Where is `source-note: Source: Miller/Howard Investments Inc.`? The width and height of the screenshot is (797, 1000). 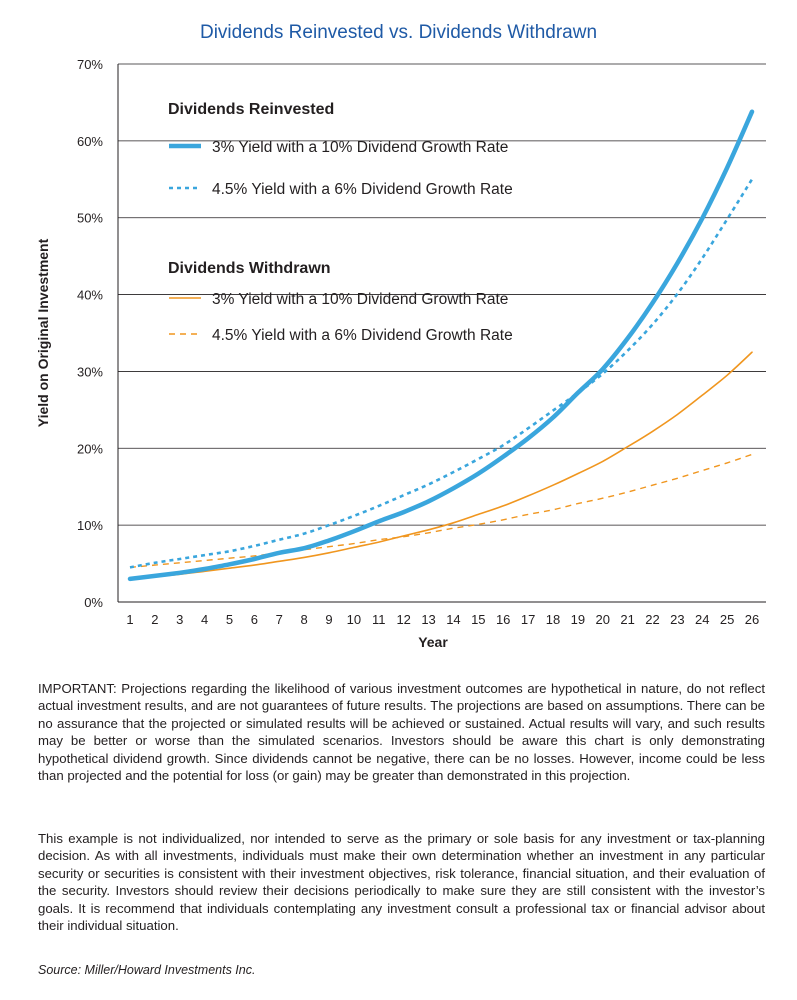 source-note: Source: Miller/Howard Investments Inc. is located at coordinates (147, 970).